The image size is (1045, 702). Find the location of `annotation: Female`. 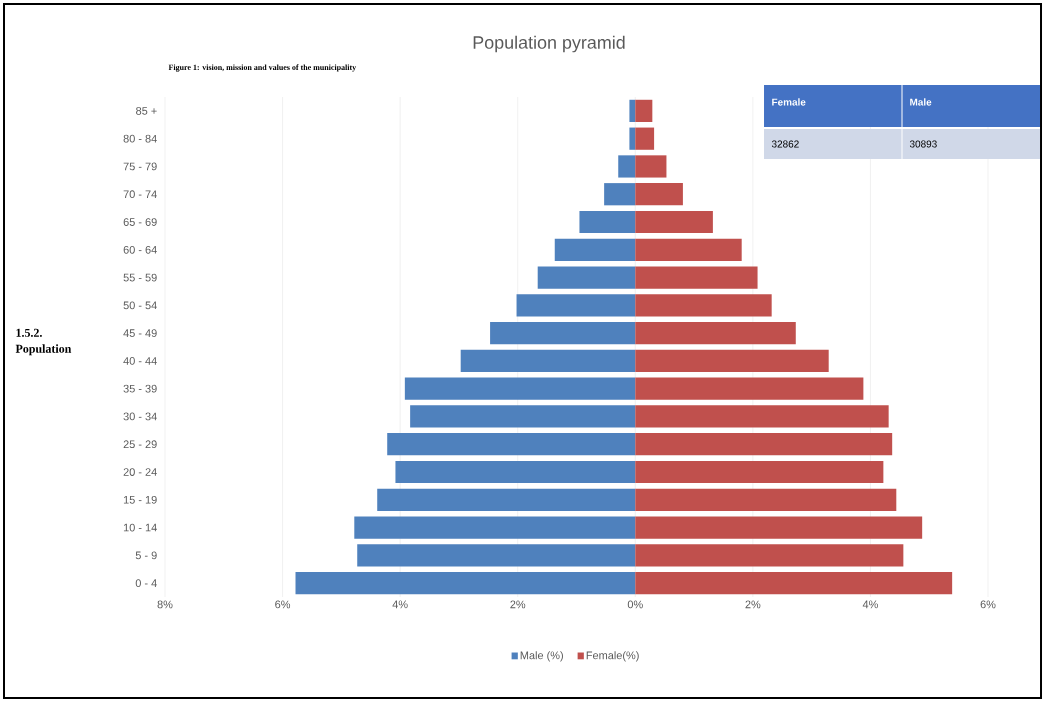

annotation: Female is located at coordinates (789, 102).